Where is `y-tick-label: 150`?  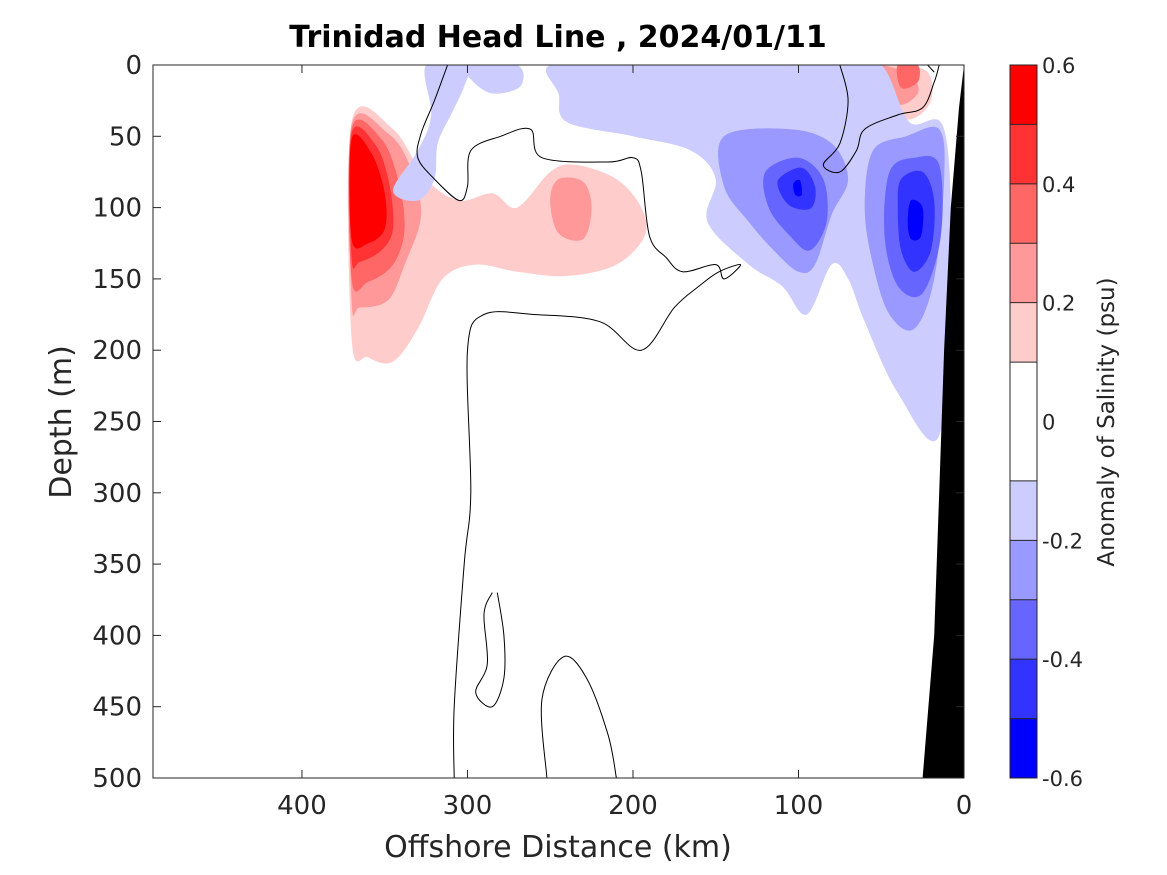 y-tick-label: 150 is located at coordinates (117, 280).